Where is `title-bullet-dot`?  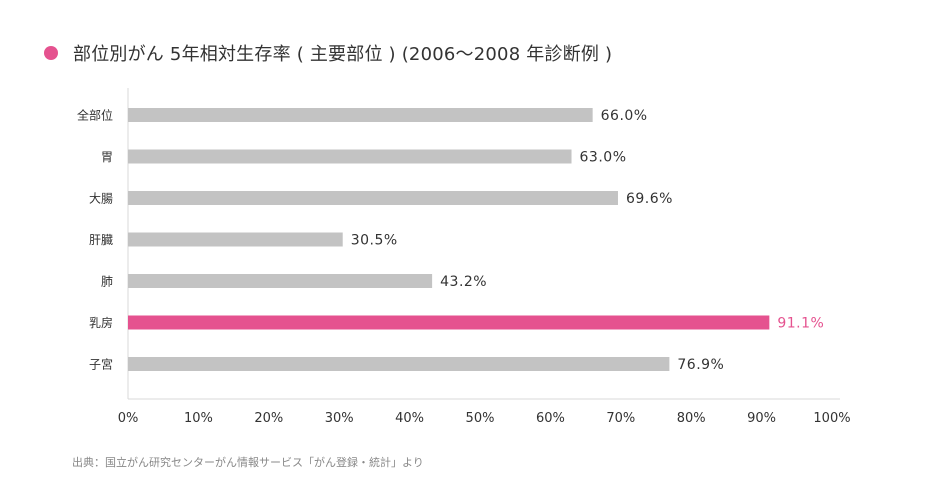 title-bullet-dot is located at coordinates (51, 53).